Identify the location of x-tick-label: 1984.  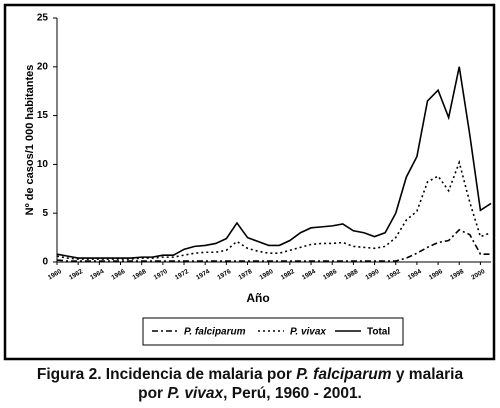
(309, 274).